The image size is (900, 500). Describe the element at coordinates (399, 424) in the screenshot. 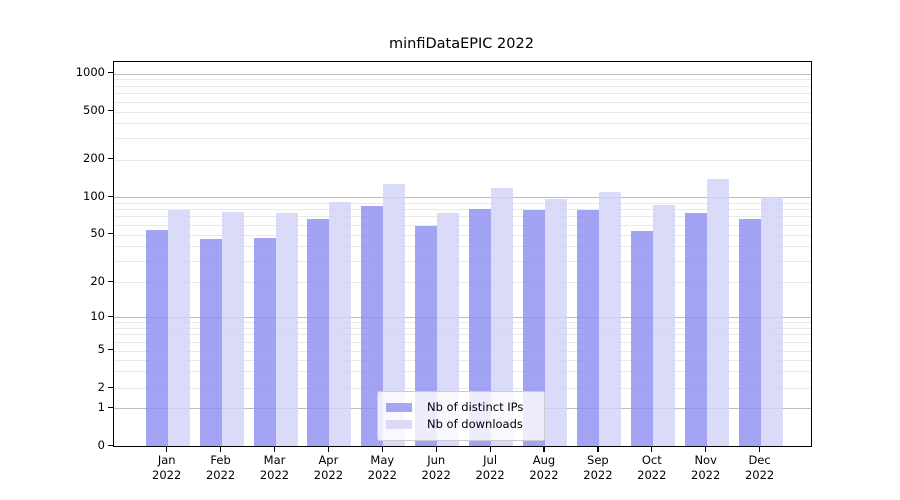

I see `legend-swatch-downloads` at that location.